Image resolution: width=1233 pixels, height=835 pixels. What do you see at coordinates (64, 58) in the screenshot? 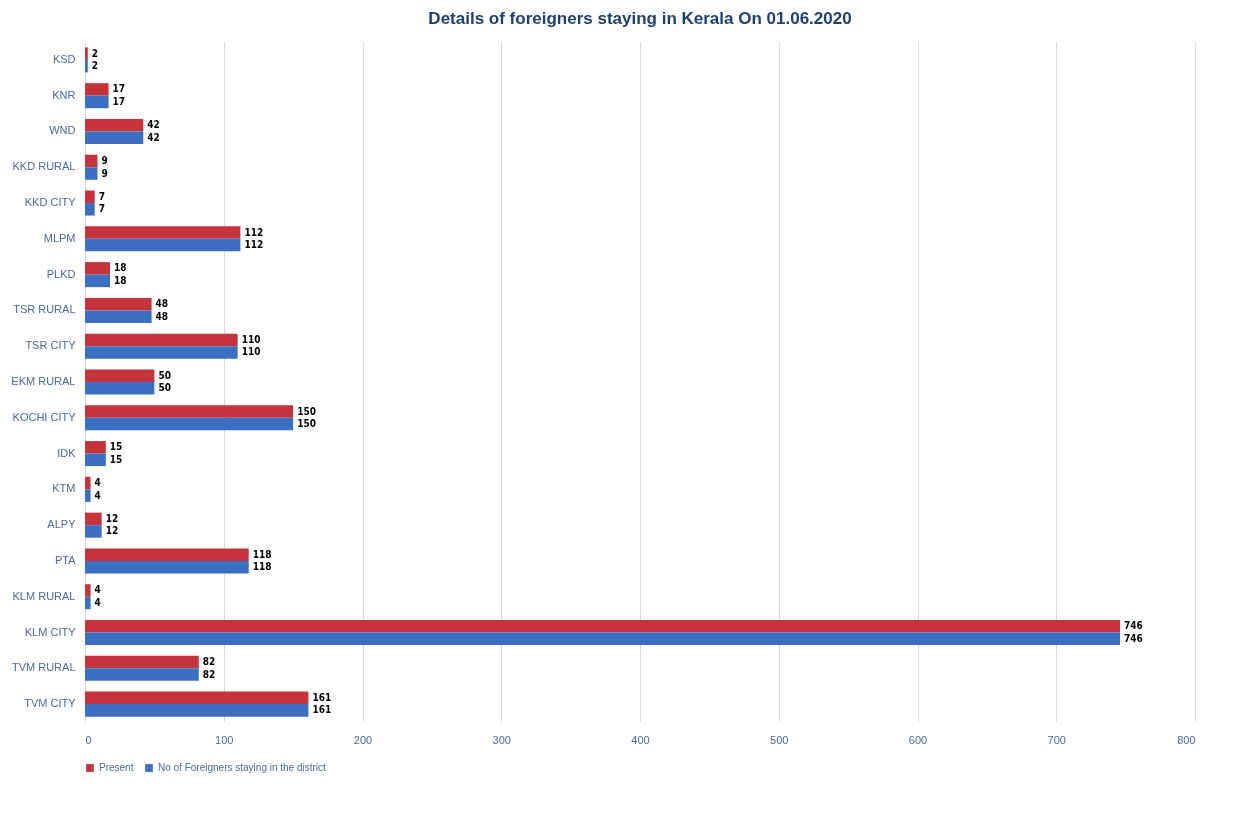
I see `y-tick-label: KSD` at bounding box center [64, 58].